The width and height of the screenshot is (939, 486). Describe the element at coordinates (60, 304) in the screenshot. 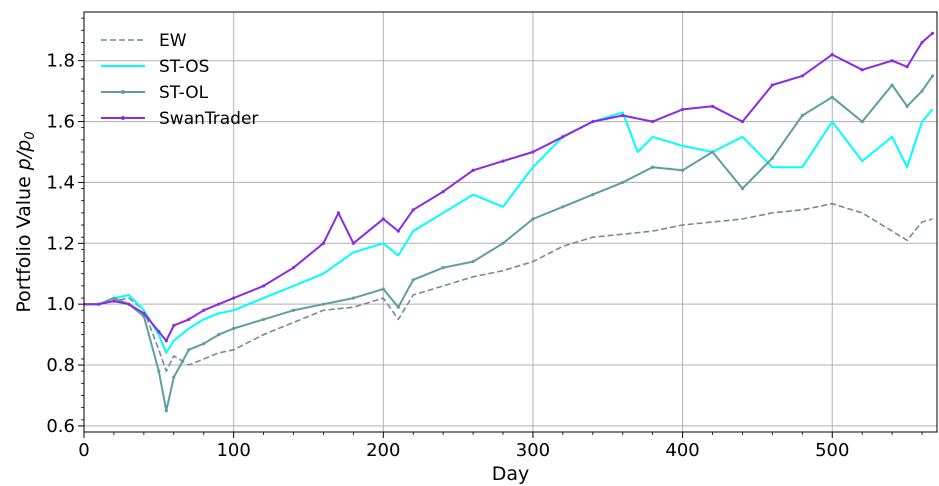

I see `y-tick-label: 1.0` at that location.